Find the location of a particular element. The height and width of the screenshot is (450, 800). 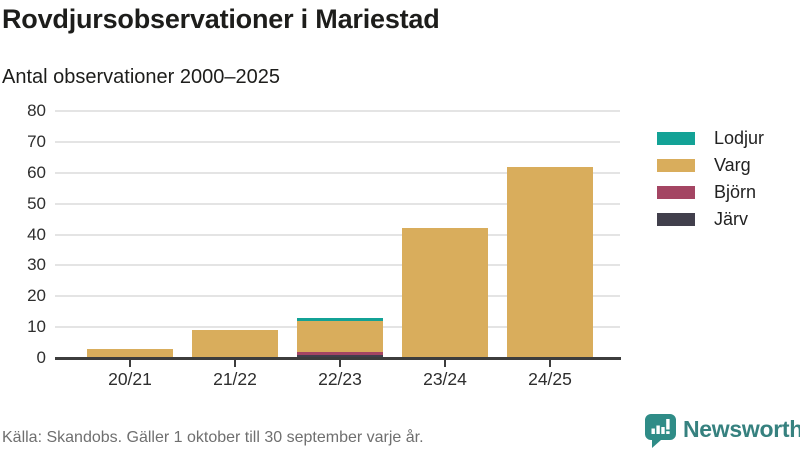

y-tick-label: 0 is located at coordinates (41, 357).